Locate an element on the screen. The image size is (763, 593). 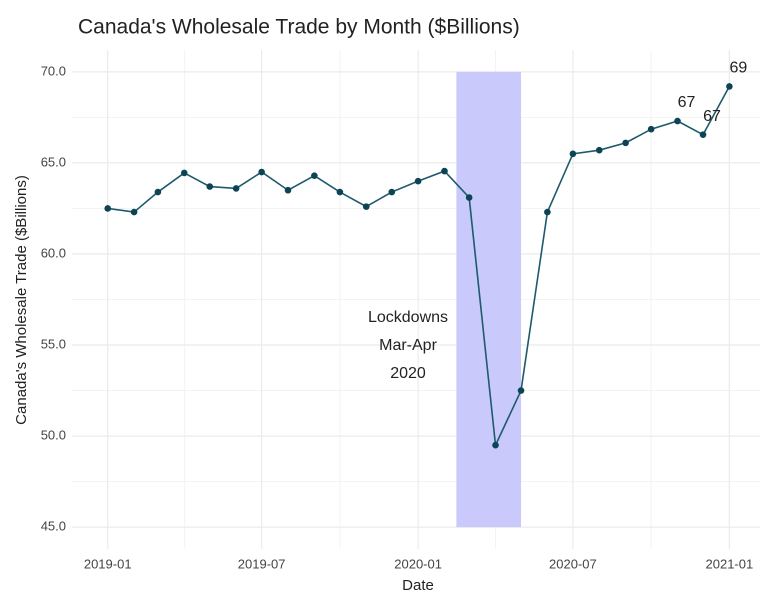
annotation: Lockdowns is located at coordinates (408, 317).